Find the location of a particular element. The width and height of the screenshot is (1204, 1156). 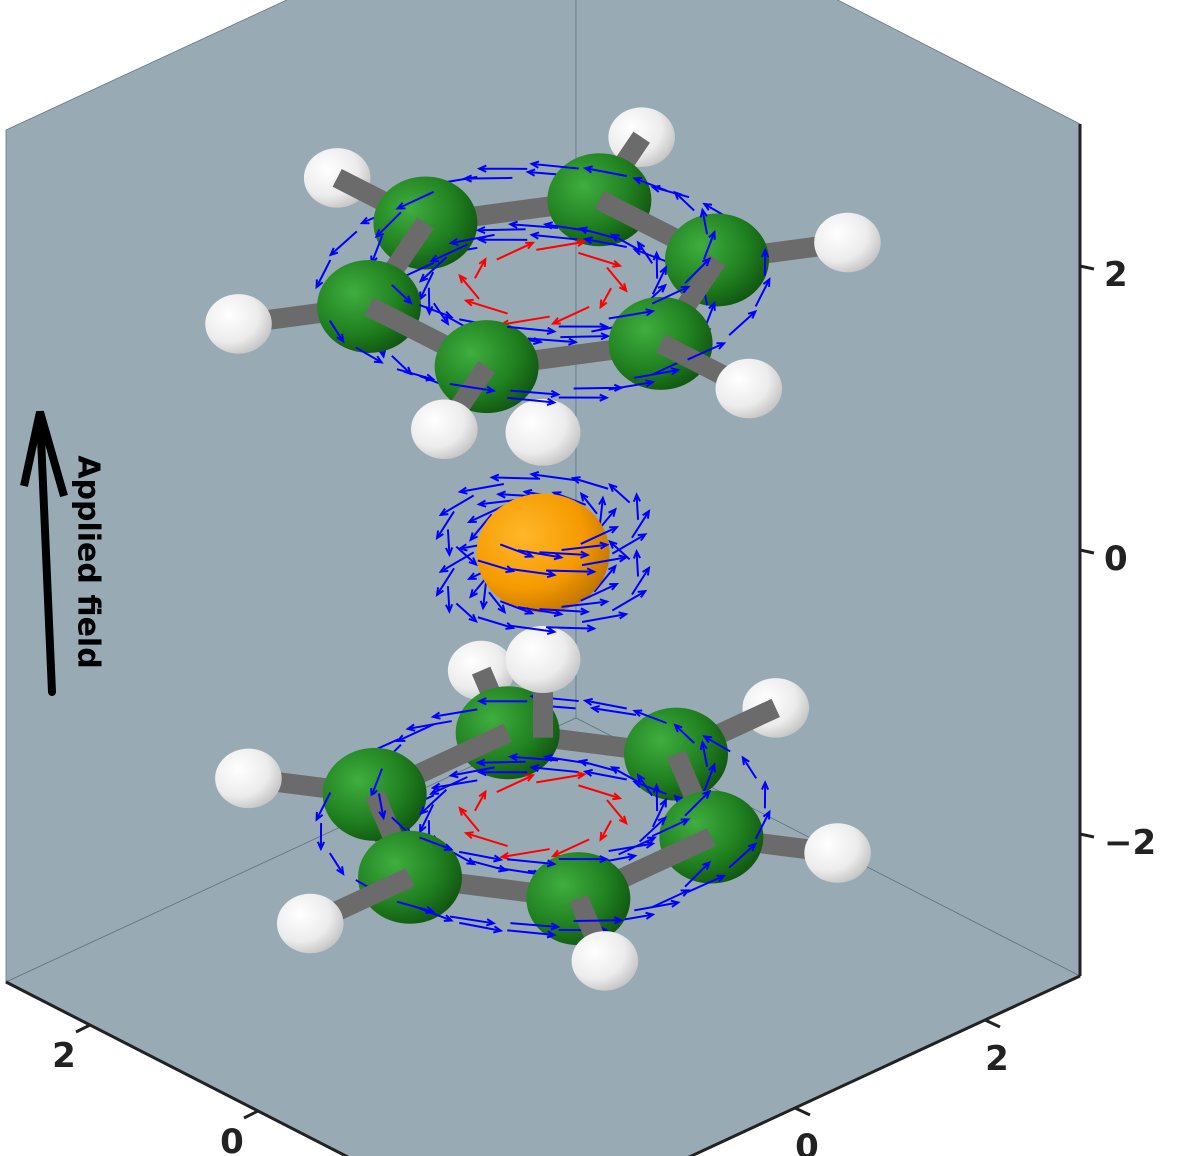

y-tick is located at coordinates (802, 1111).